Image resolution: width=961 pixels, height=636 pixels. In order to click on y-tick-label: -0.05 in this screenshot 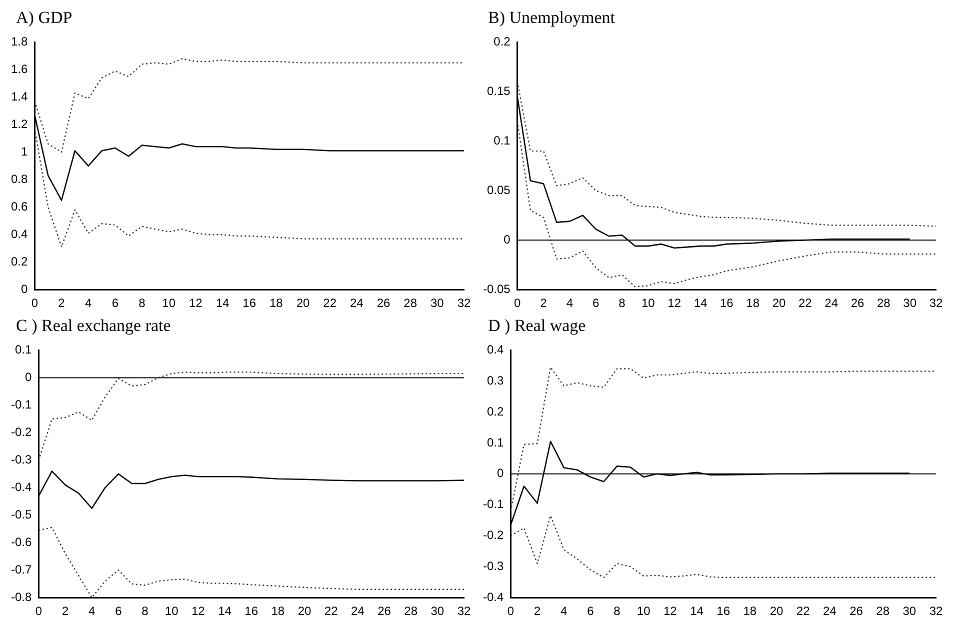, I will do `click(496, 289)`.